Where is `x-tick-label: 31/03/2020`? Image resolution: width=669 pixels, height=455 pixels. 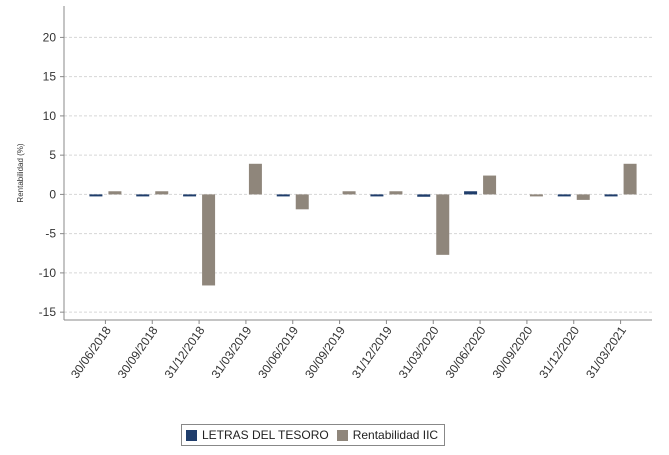 x-tick-label: 31/03/2020 is located at coordinates (419, 351).